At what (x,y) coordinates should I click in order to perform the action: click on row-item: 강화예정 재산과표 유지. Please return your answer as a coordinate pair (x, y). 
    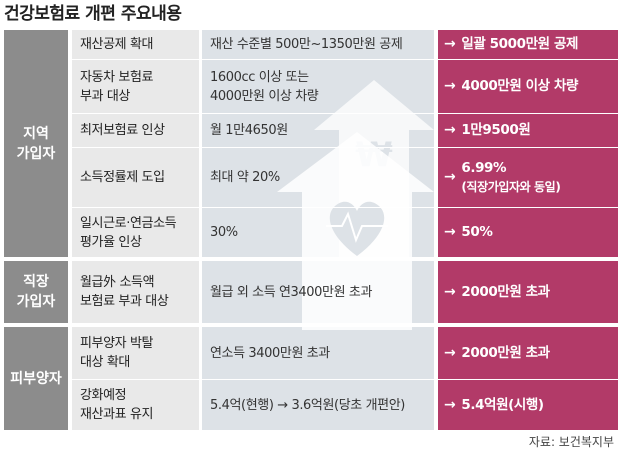
    Looking at the image, I should click on (117, 405).